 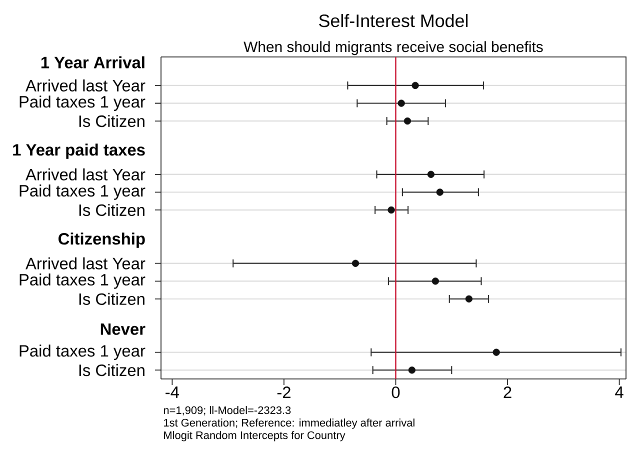 What do you see at coordinates (79, 151) in the screenshot?
I see `y-tick-label: 1 Year paid taxes` at bounding box center [79, 151].